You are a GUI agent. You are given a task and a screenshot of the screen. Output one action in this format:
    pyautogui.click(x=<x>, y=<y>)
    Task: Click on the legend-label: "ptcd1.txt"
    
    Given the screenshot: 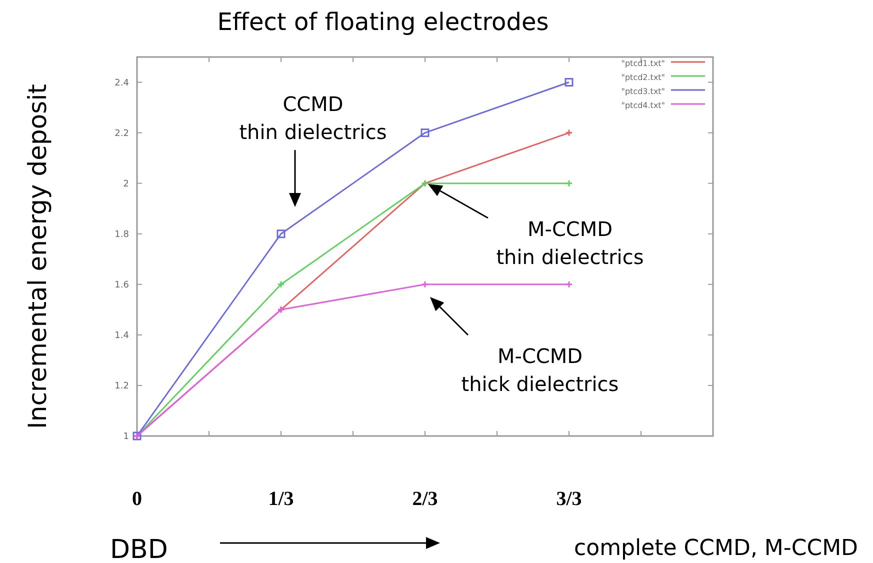 What is the action you would take?
    pyautogui.click(x=643, y=63)
    